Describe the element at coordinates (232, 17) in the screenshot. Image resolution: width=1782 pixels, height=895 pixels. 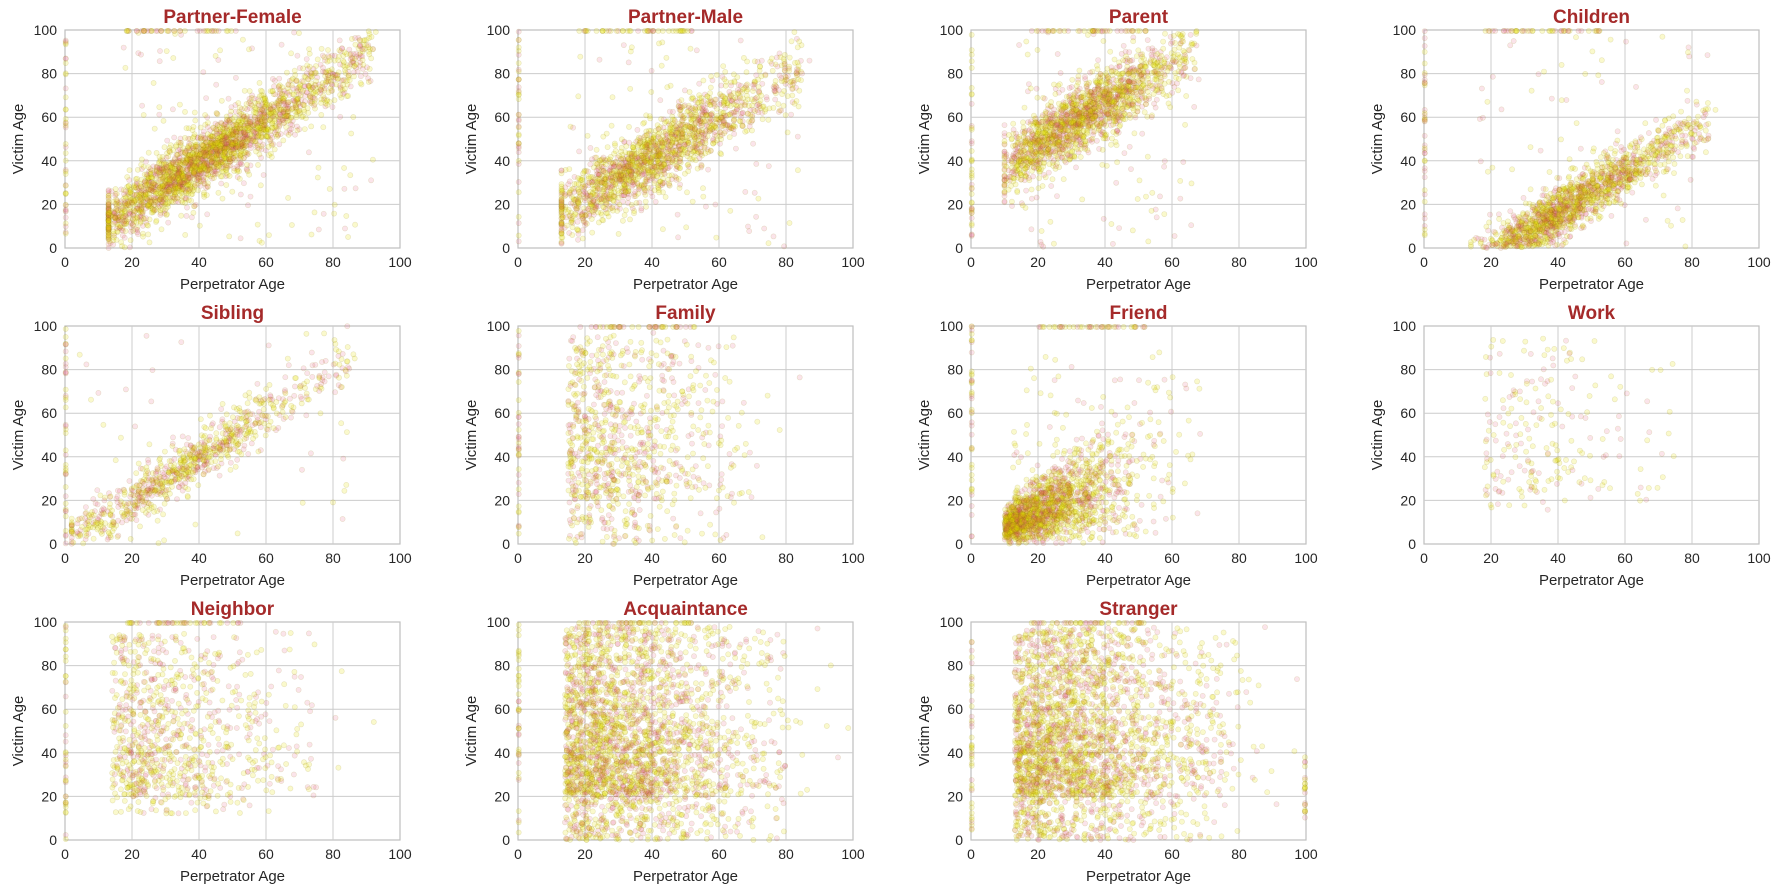
I see `panel-title: Partner-Female` at that location.